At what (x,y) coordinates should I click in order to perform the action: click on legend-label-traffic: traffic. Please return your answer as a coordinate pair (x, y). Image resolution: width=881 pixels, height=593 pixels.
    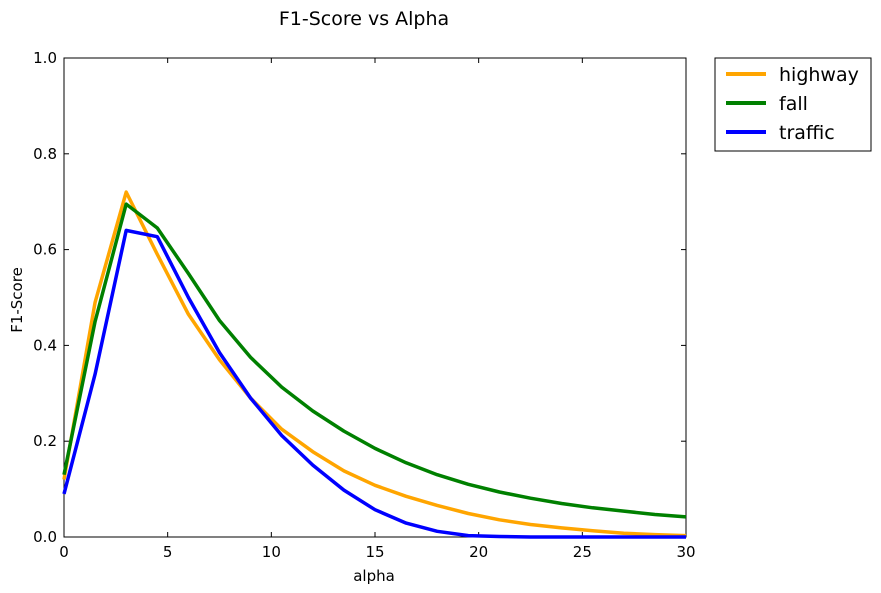
    Looking at the image, I should click on (807, 133).